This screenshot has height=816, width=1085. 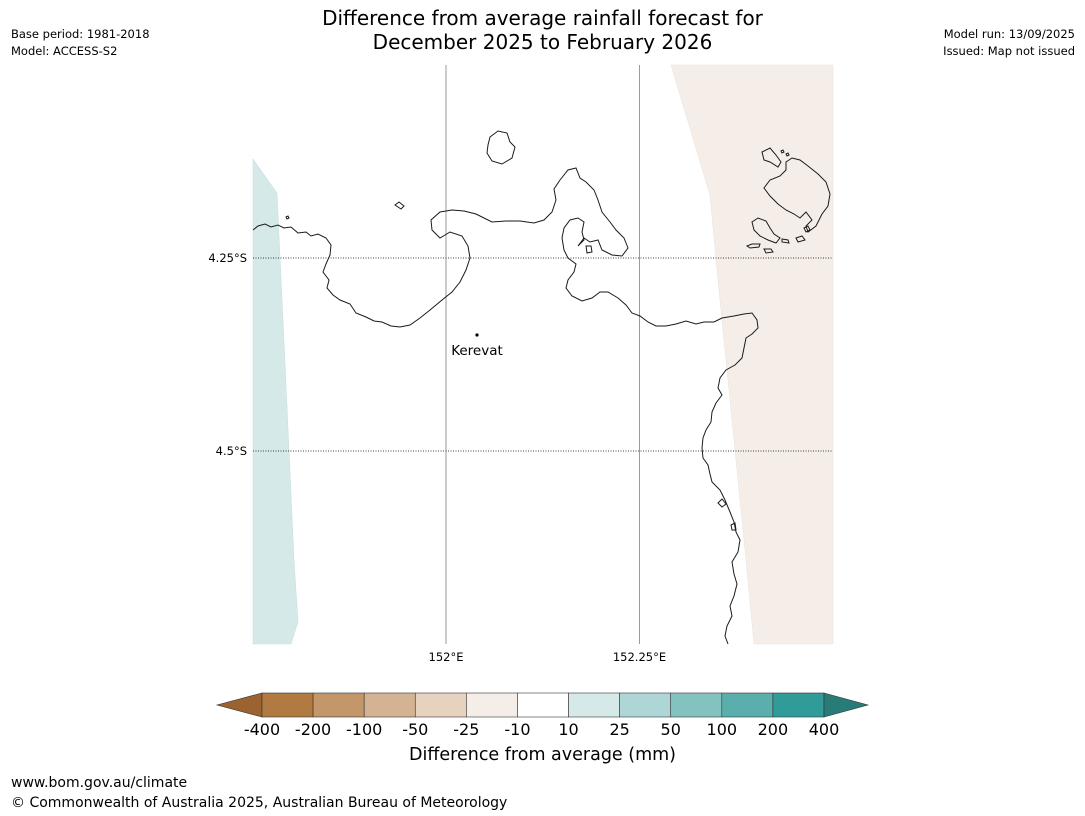 I want to click on kerevat-marker, so click(x=477, y=335).